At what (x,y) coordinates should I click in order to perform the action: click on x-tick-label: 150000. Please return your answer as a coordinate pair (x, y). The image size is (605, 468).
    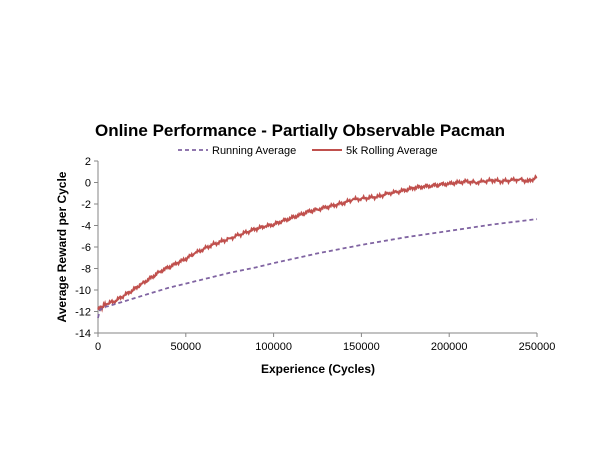
    Looking at the image, I should click on (361, 347).